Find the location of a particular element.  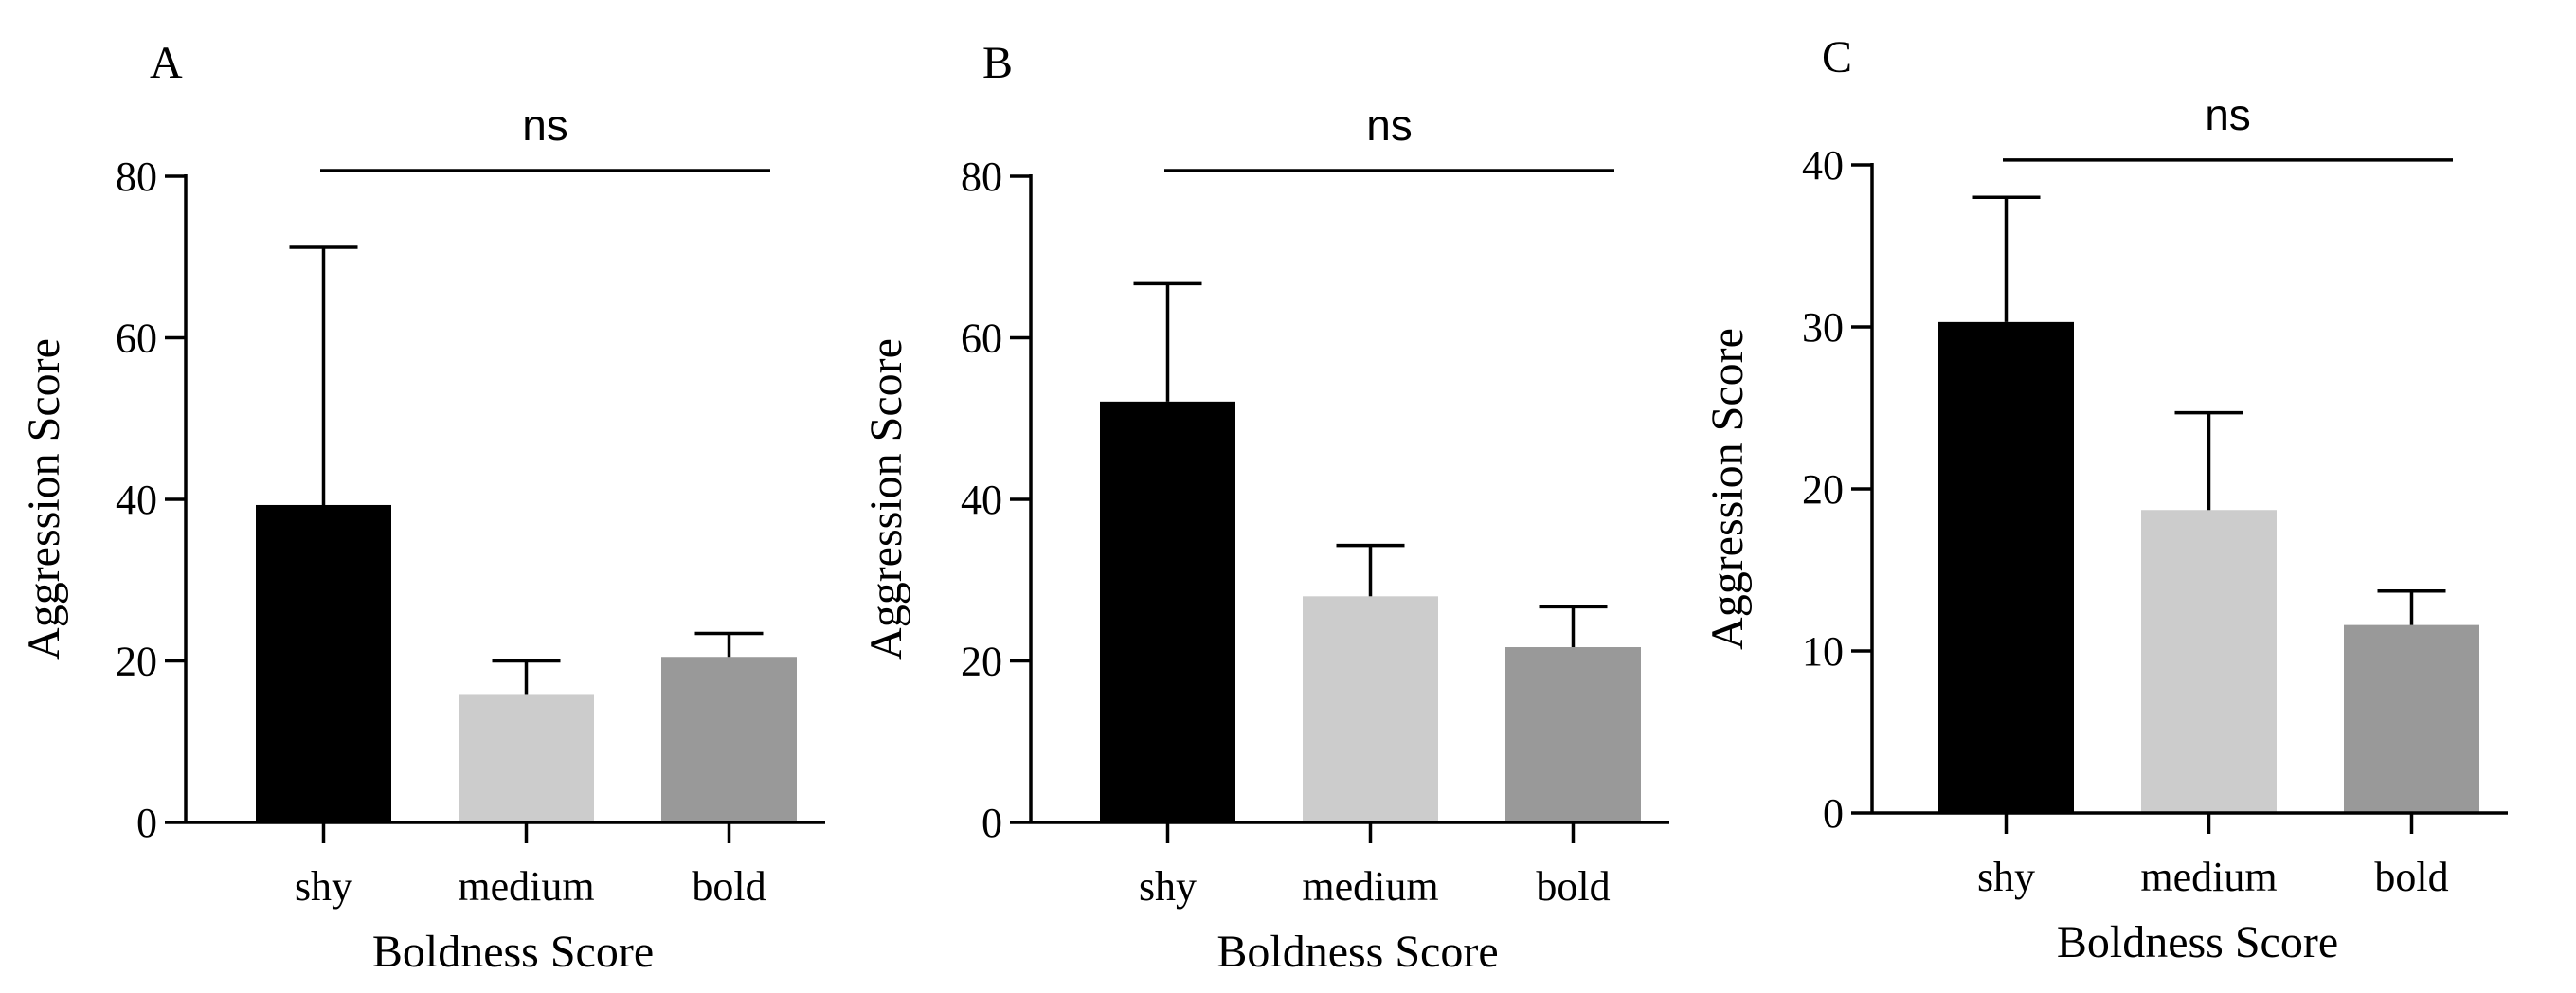

panel-label: A is located at coordinates (166, 63).